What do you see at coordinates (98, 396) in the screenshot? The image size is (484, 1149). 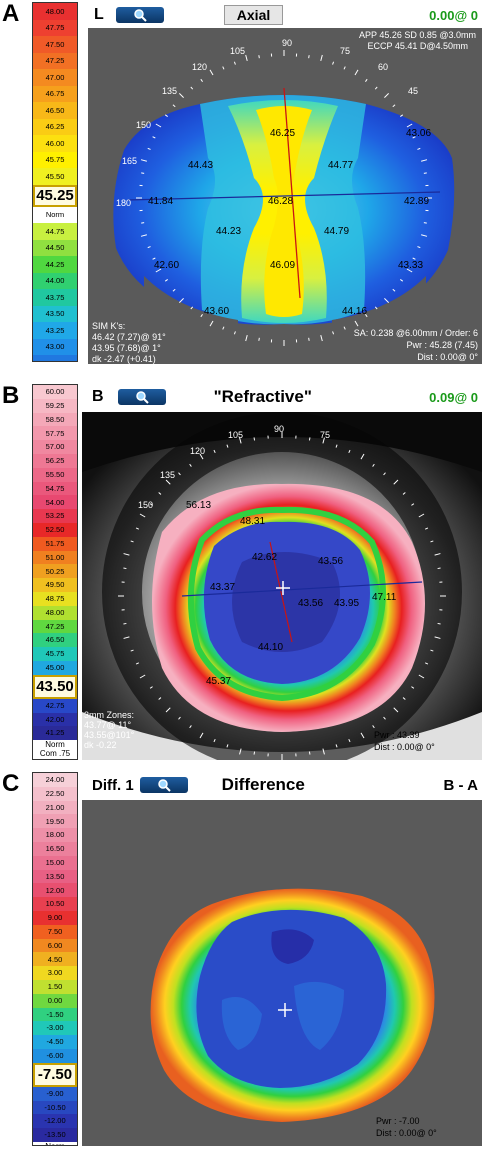 I see `eye-label: B` at bounding box center [98, 396].